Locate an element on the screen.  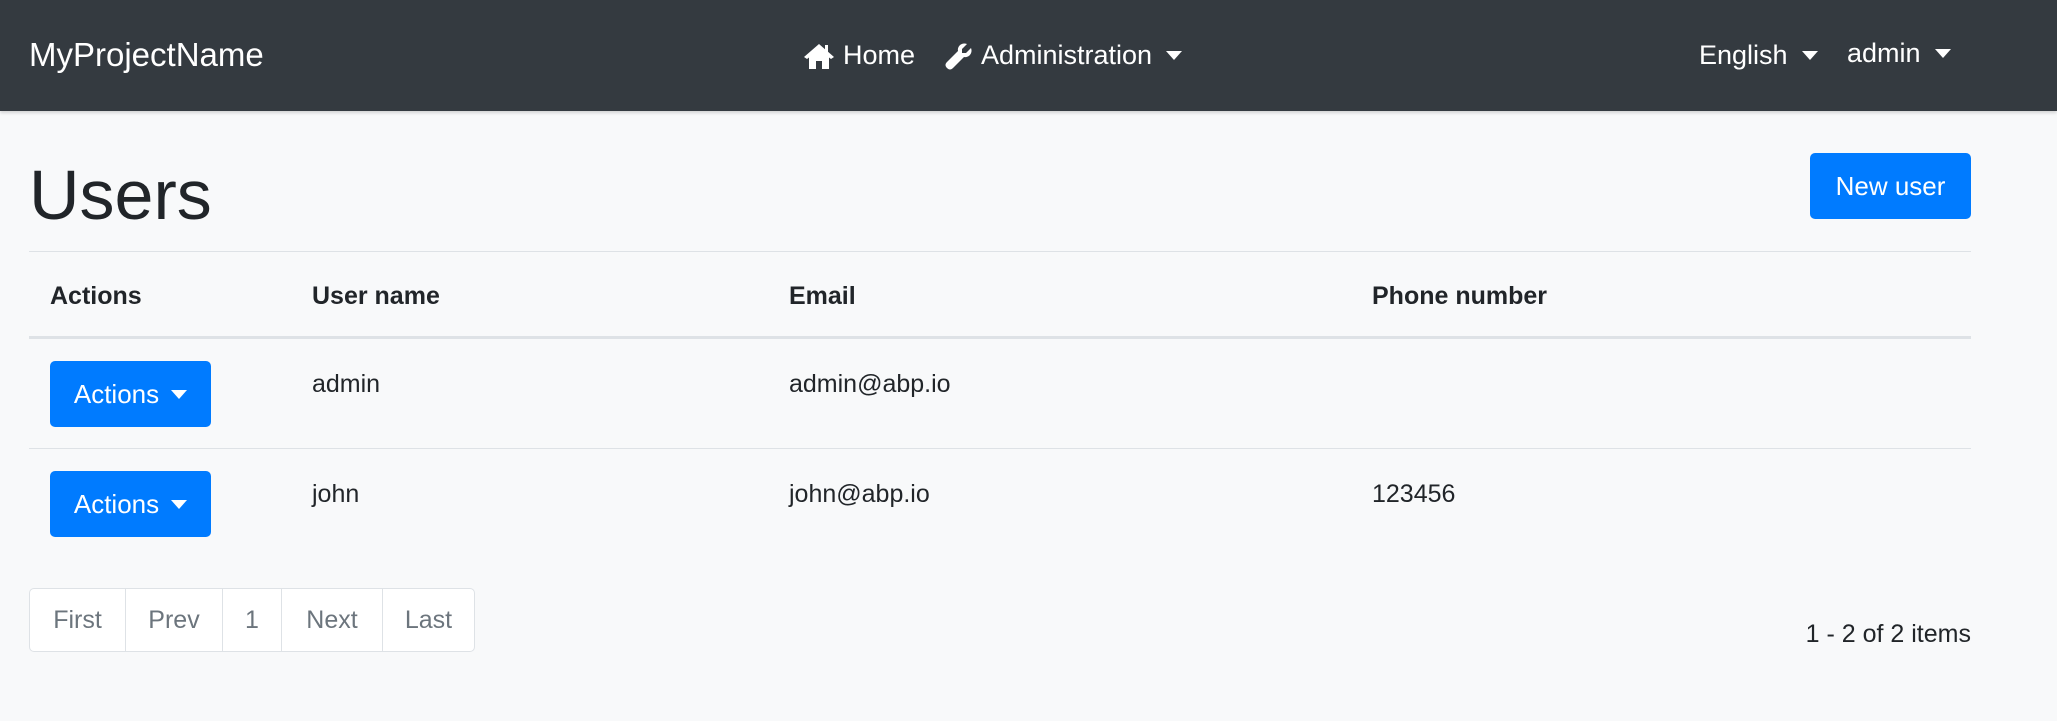
pagination-summary: 1 - 2 of 2 items is located at coordinates (1888, 634).